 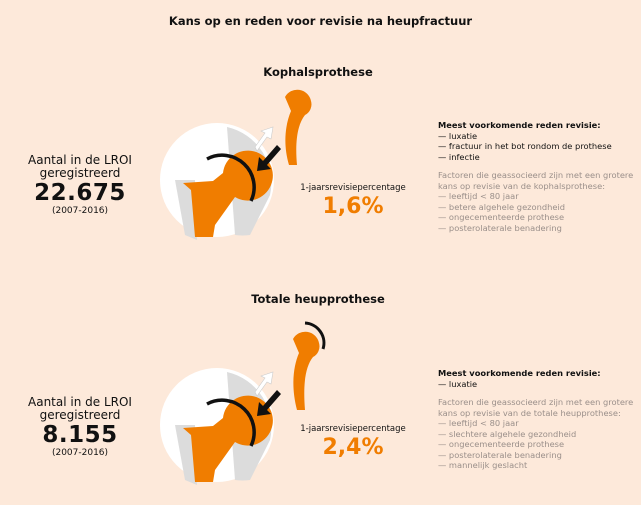 What do you see at coordinates (80, 435) in the screenshot?
I see `count-value: 8.155` at bounding box center [80, 435].